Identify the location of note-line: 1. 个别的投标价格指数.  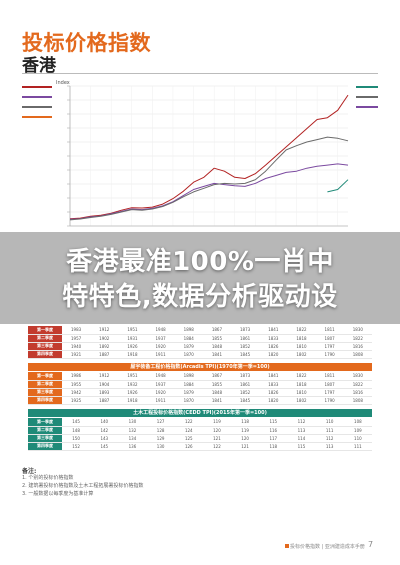
(48, 478).